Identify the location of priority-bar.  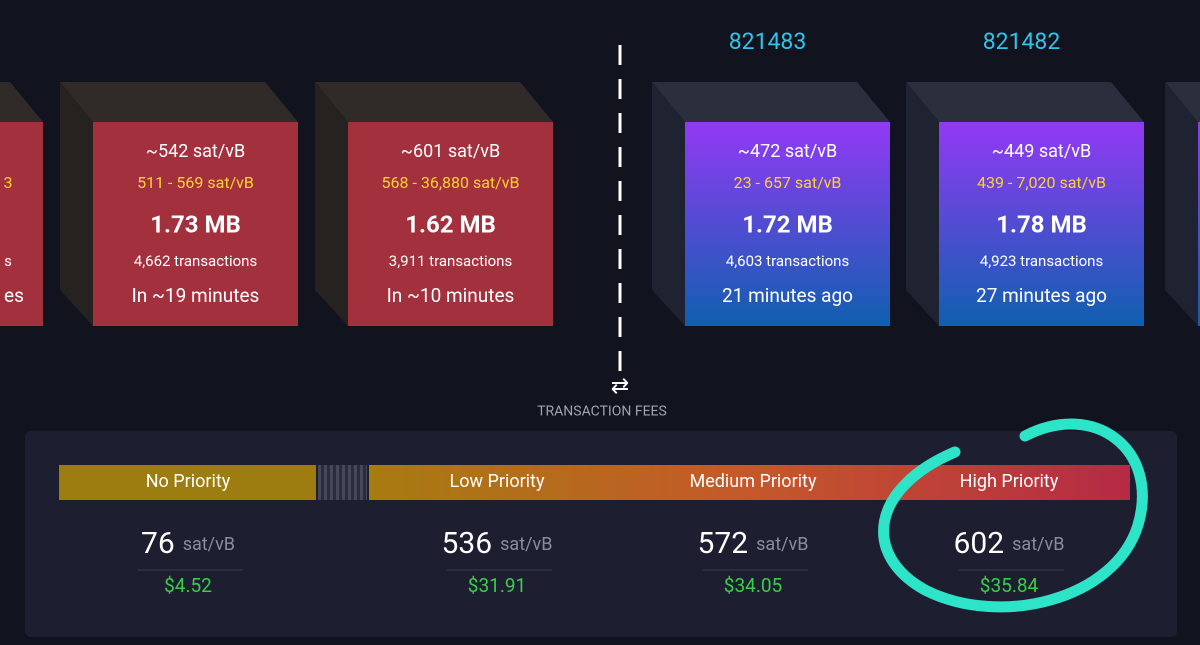
(749, 482).